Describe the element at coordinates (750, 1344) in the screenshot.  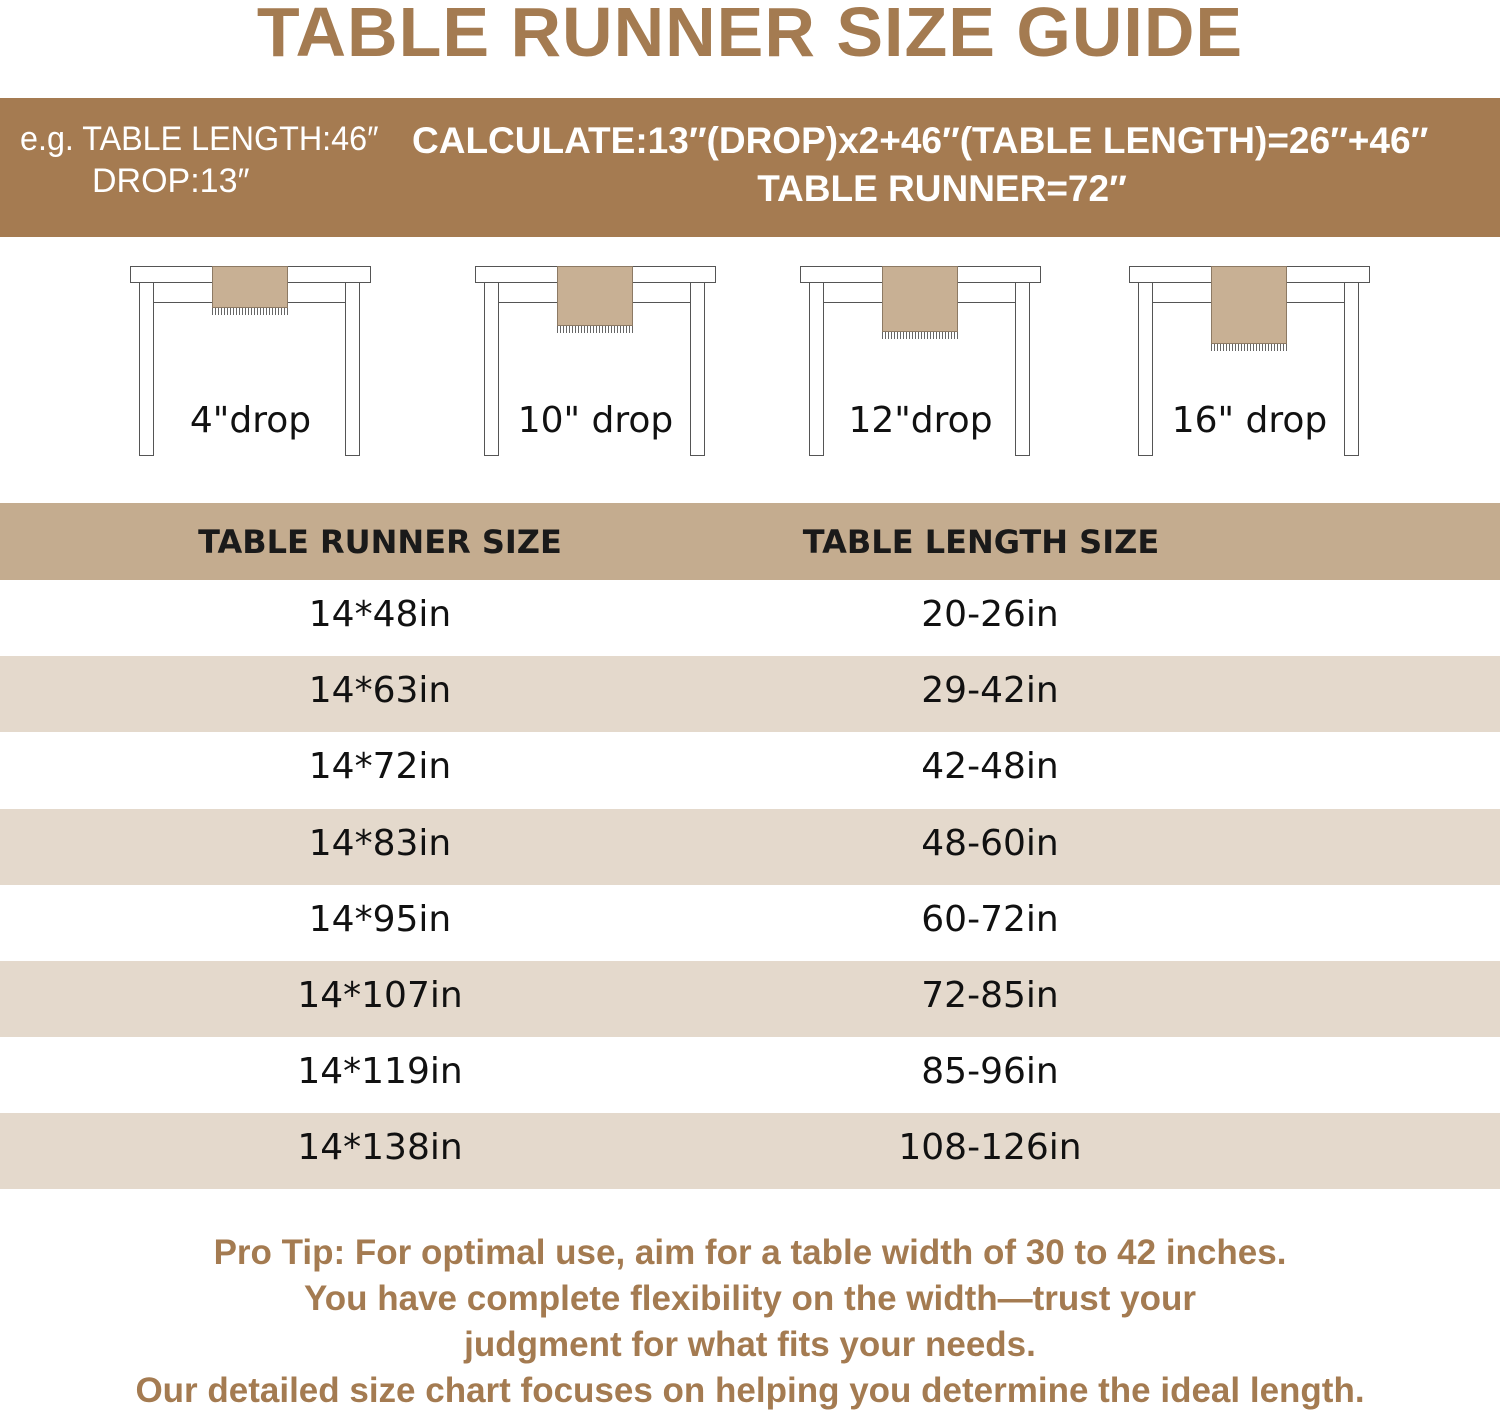
I see `pro-tip-line: judgment for what fits your needs.` at that location.